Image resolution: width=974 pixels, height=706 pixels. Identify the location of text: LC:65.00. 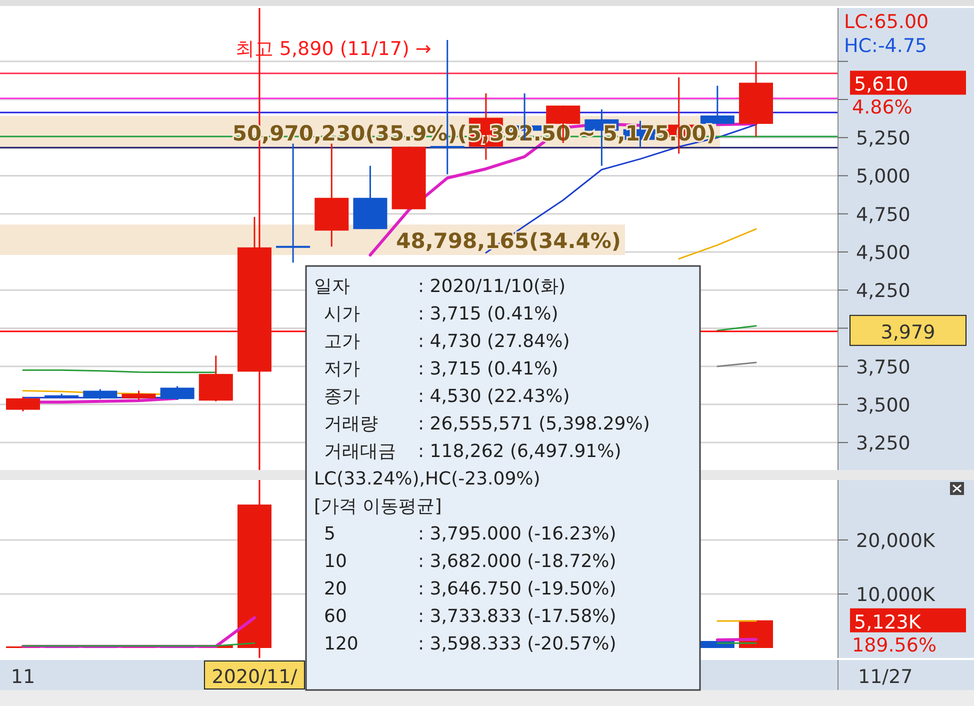
(886, 22).